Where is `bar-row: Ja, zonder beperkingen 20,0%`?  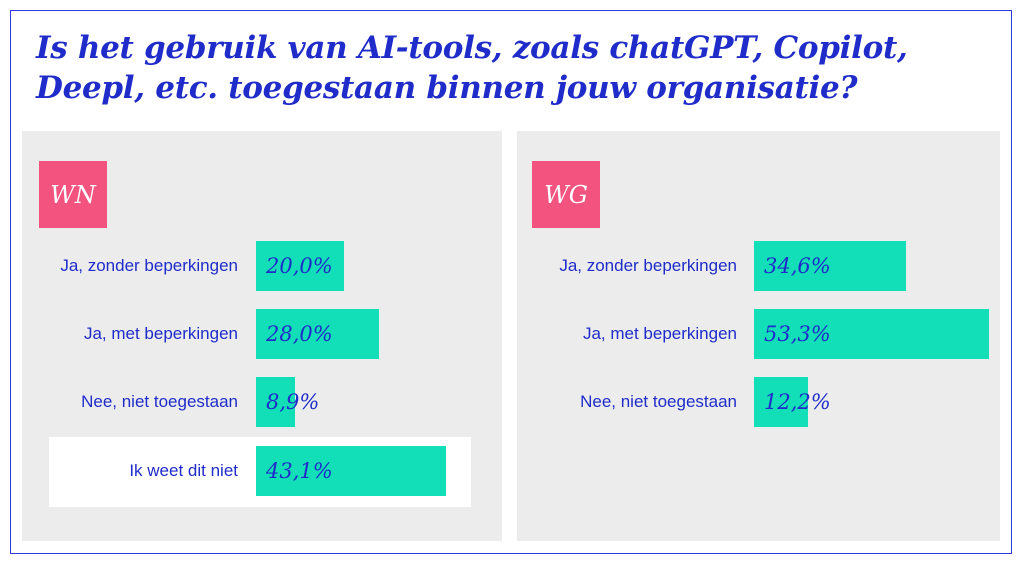 bar-row: Ja, zonder beperkingen 20,0% is located at coordinates (262, 266).